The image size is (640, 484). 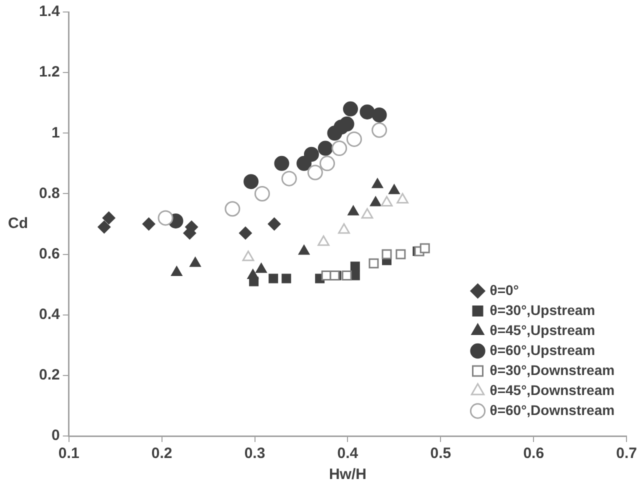 I want to click on legend-label: θ=45°,Downstream, so click(x=552, y=390).